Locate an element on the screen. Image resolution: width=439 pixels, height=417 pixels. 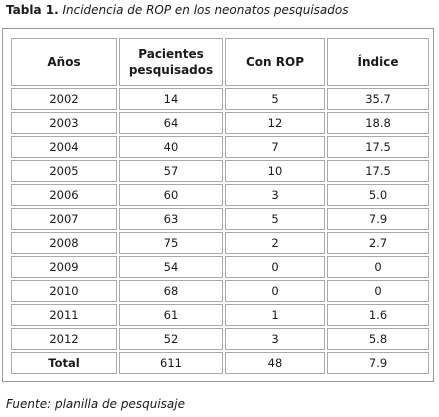
table-row: 2006 60 3 5.0 is located at coordinates (220, 195).